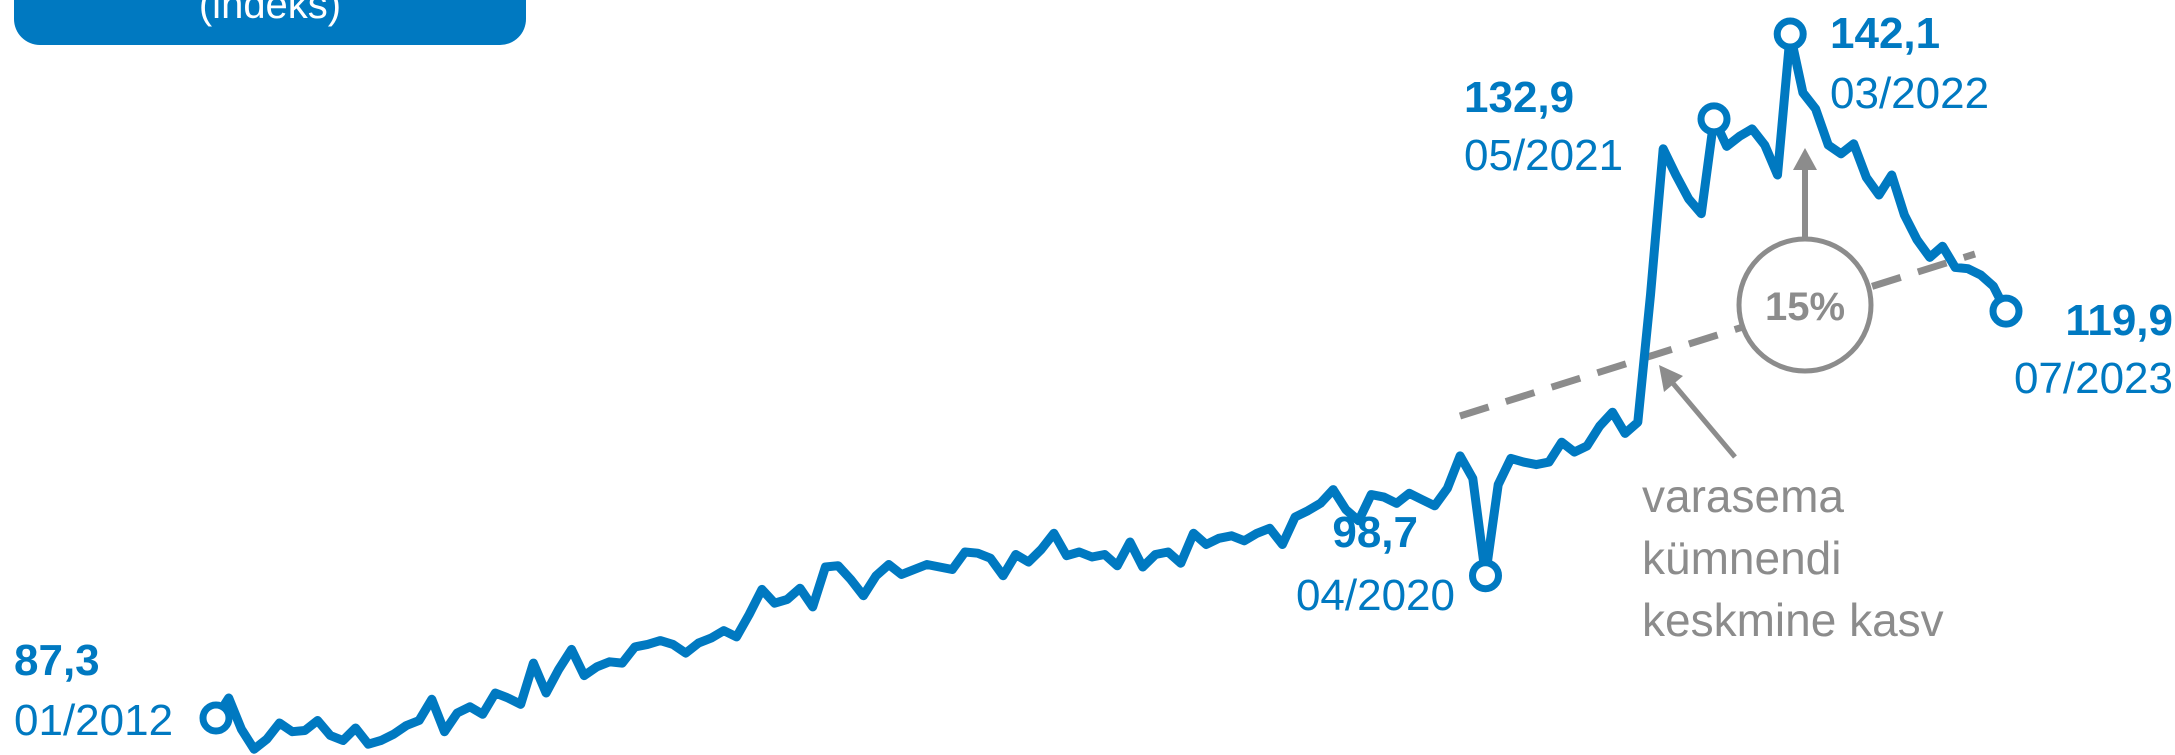 The height and width of the screenshot is (755, 2175). I want to click on peak1-value-label: 132,9, so click(1519, 97).